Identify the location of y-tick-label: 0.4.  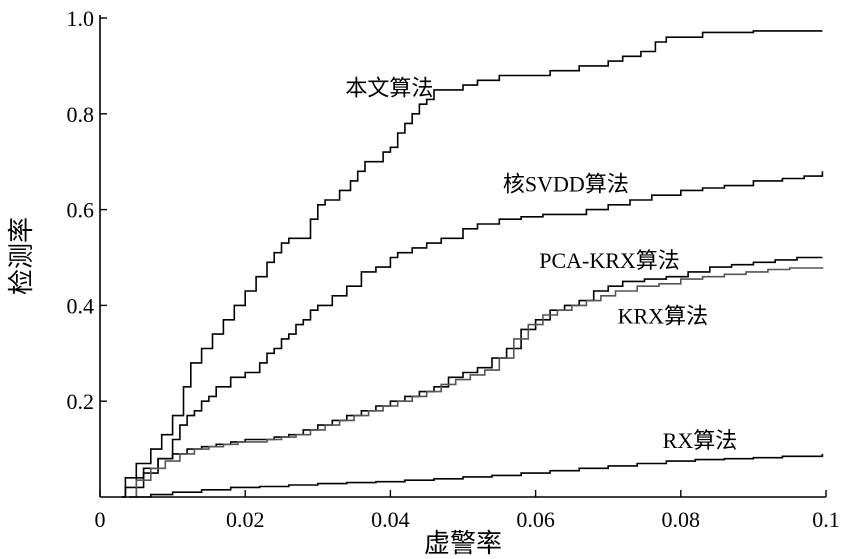
(81, 305).